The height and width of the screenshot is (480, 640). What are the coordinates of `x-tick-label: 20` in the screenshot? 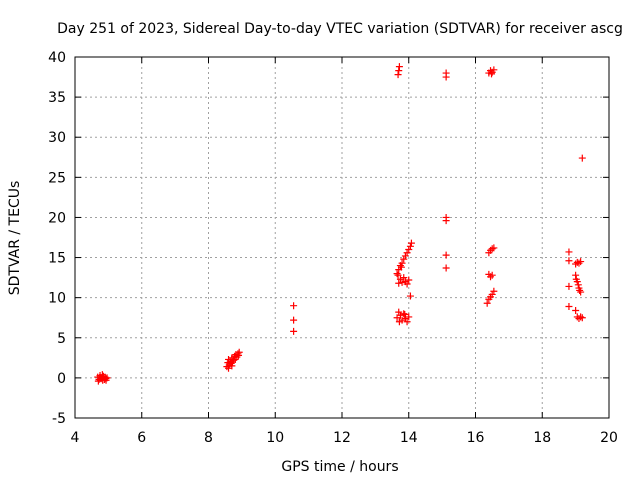 It's located at (609, 438).